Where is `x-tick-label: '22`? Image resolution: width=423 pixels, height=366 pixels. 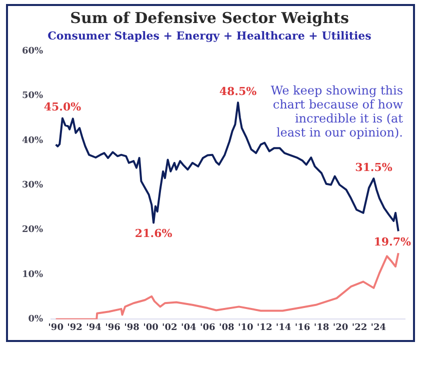 x-tick-label: '22 is located at coordinates (360, 327).